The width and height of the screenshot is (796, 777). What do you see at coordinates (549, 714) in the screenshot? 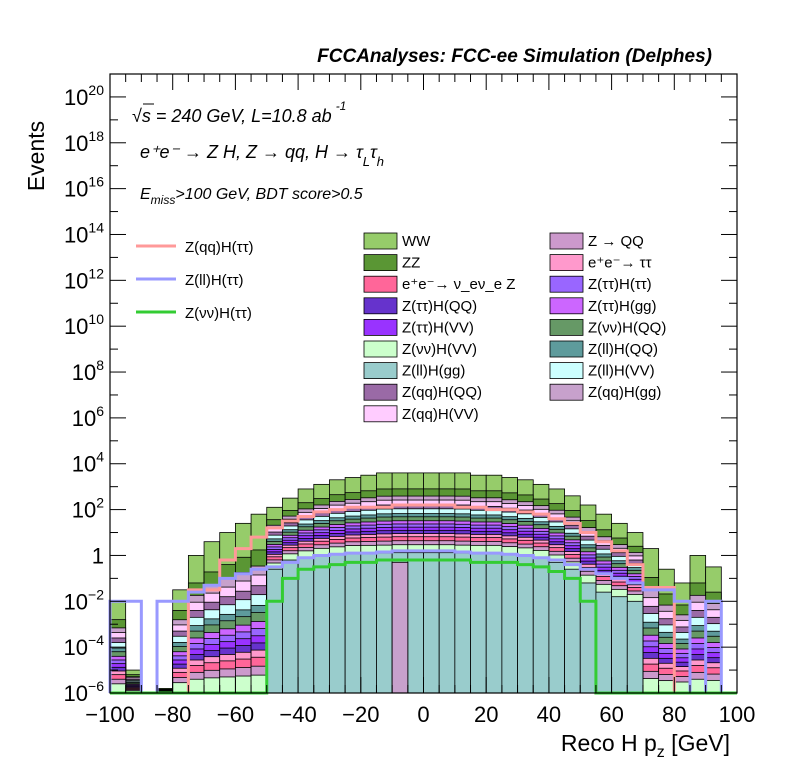
I see `x-tick-label: 40` at bounding box center [549, 714].